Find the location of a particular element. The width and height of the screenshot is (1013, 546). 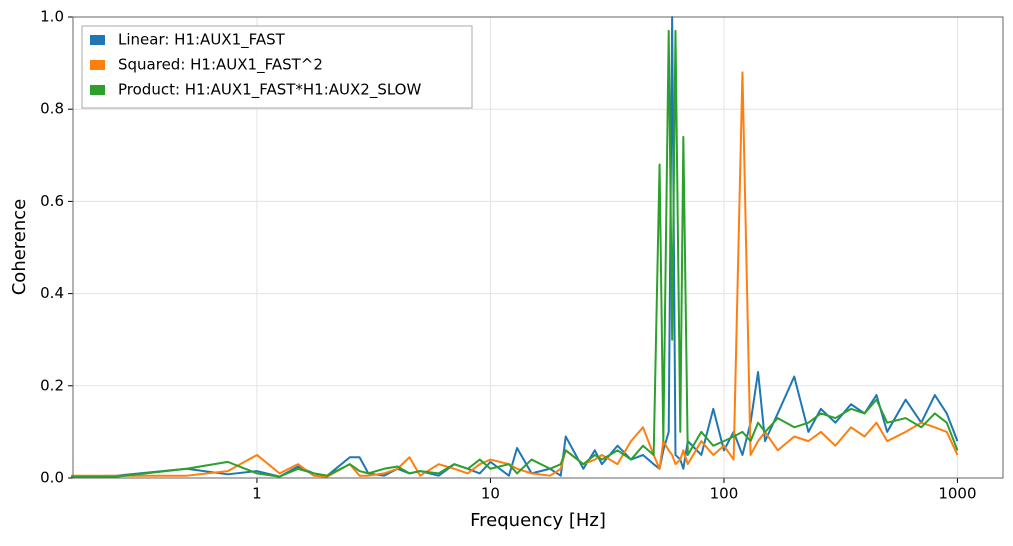

legend-label: Linear: H1:AUX1_FAST is located at coordinates (202, 40).